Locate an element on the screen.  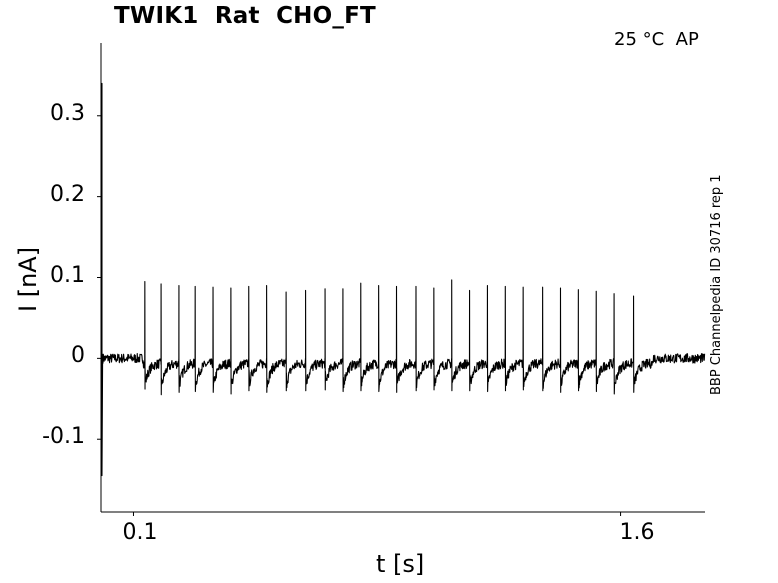
x-tick-label: 1.6 is located at coordinates (637, 532).